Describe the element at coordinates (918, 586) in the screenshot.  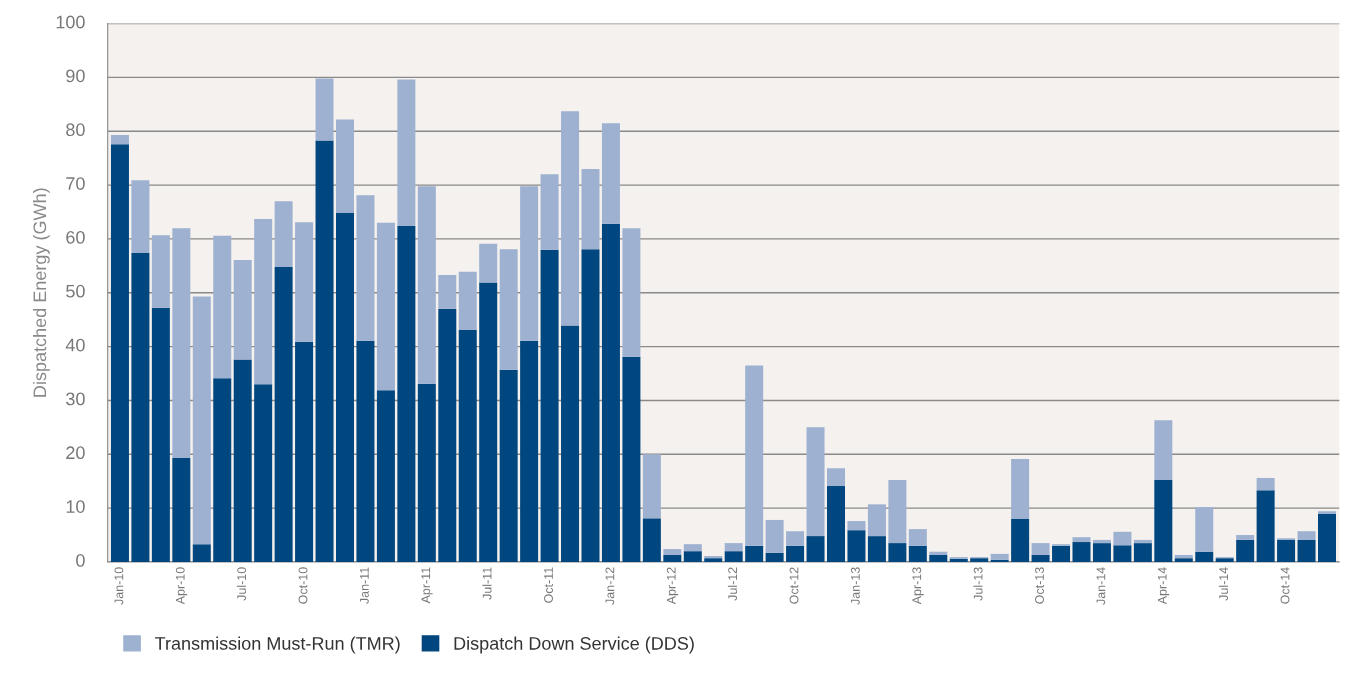
I see `x-tick-label: Apr-13` at that location.